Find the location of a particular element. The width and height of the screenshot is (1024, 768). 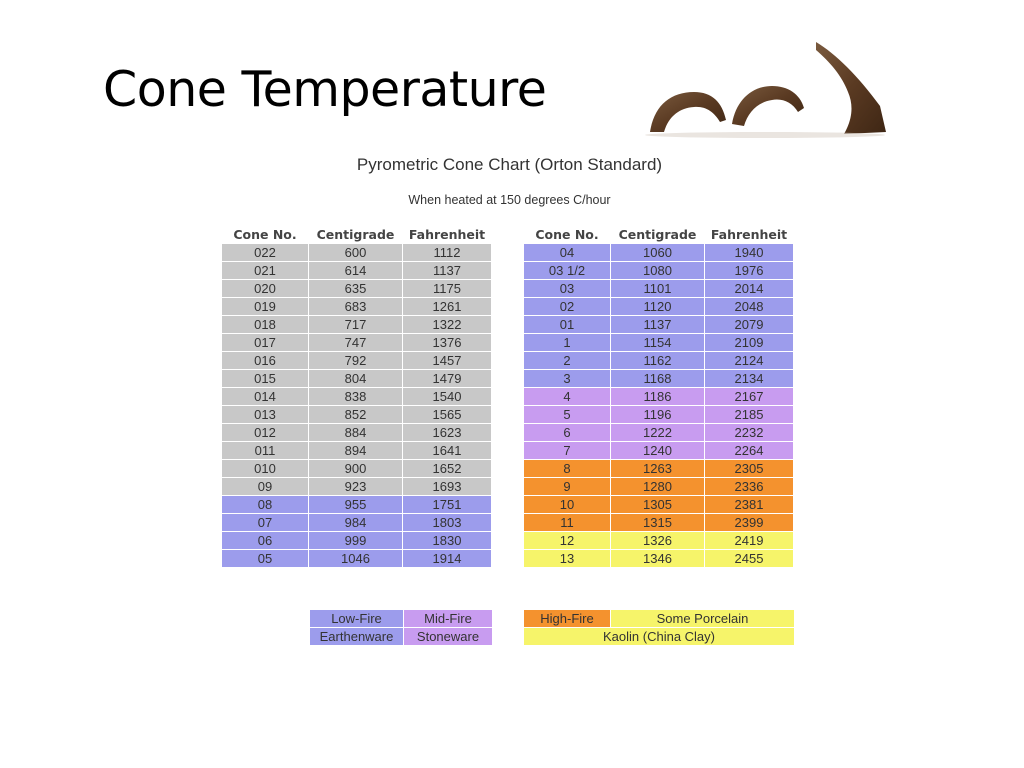

header-fahrenheit: Fahrenheit is located at coordinates (749, 234).